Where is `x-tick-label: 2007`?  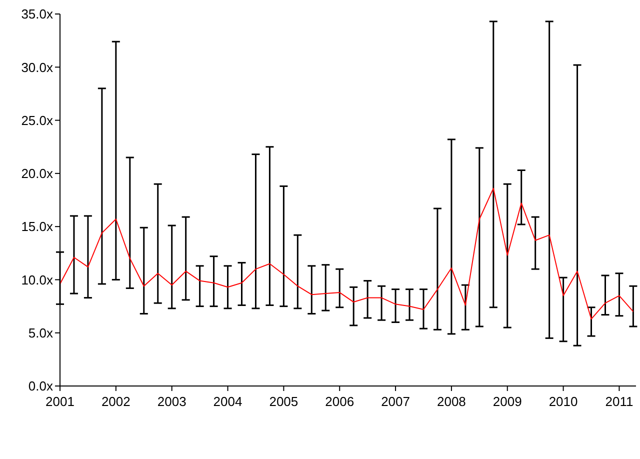
x-tick-label: 2007 is located at coordinates (395, 402).